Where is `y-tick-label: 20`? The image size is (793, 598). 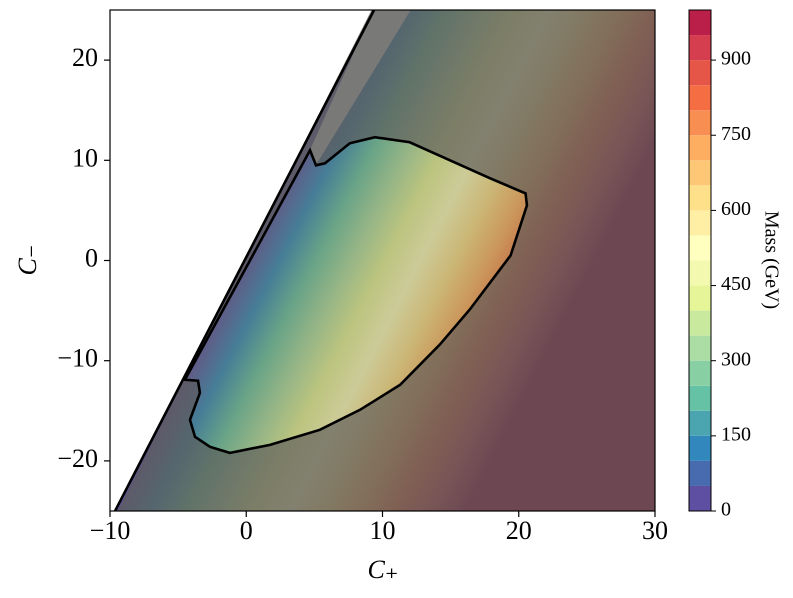 y-tick-label: 20 is located at coordinates (85, 57).